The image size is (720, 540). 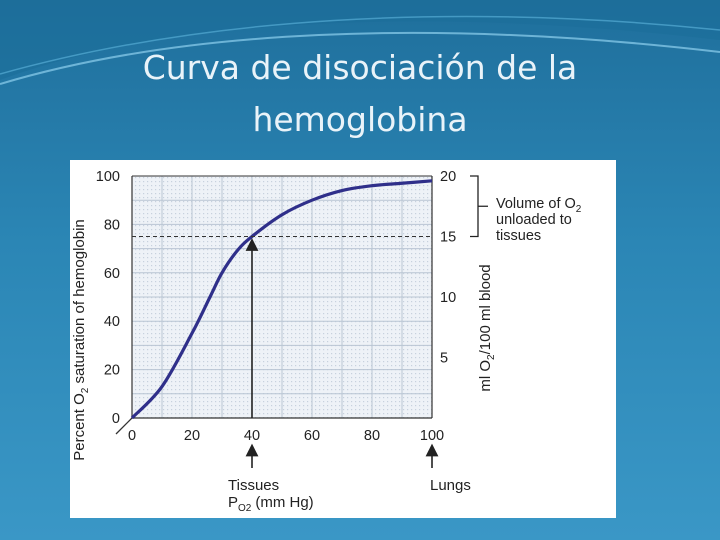 I want to click on svg-text: ml O2/100 ml blood, so click(x=487, y=327).